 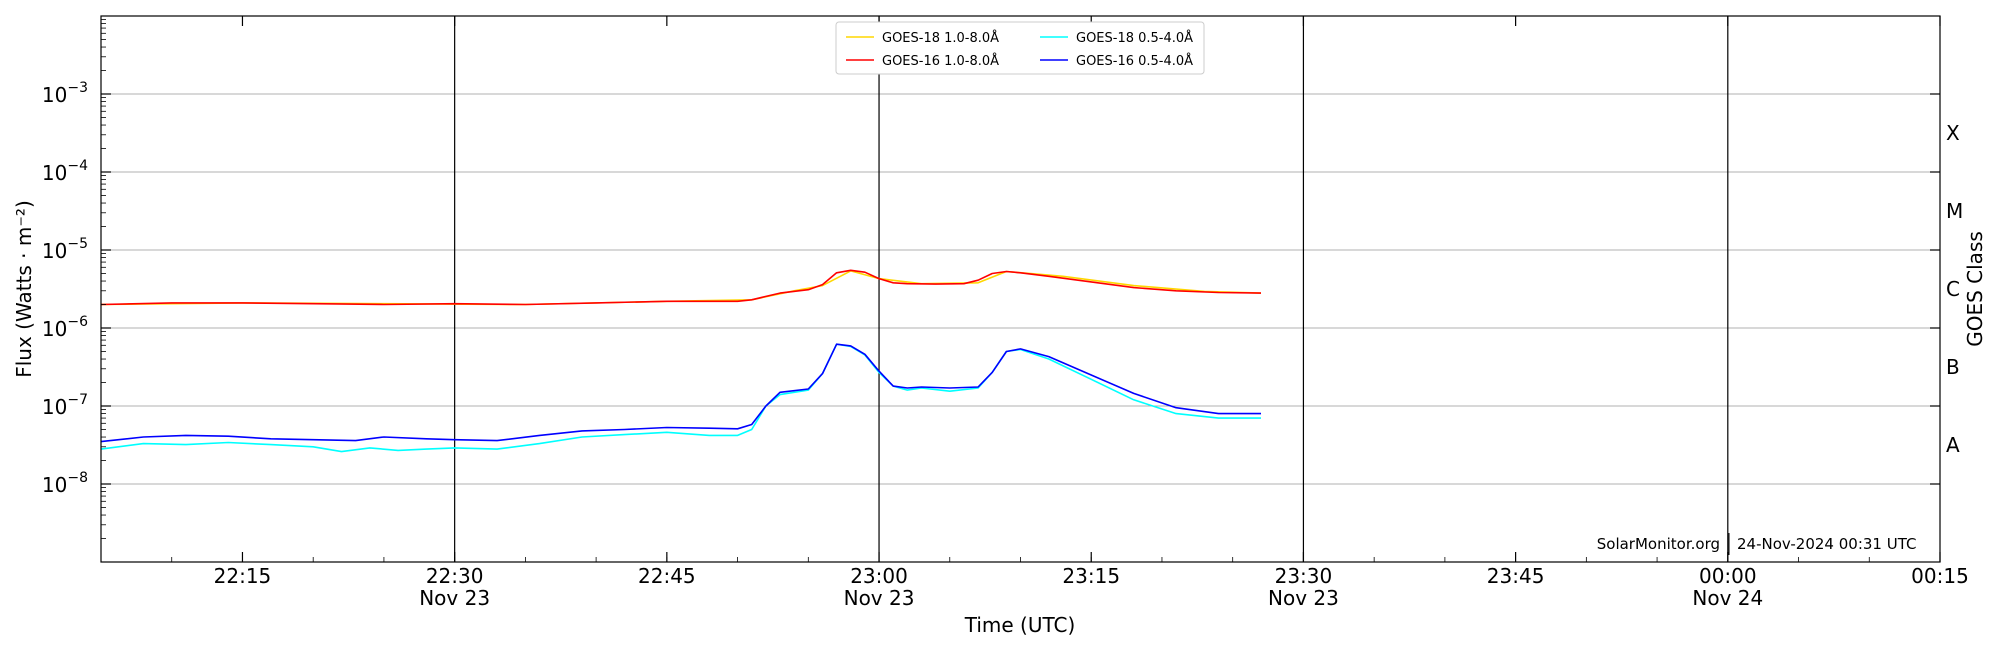 I want to click on x-tick-date: Nov 24, so click(x=1727, y=598).